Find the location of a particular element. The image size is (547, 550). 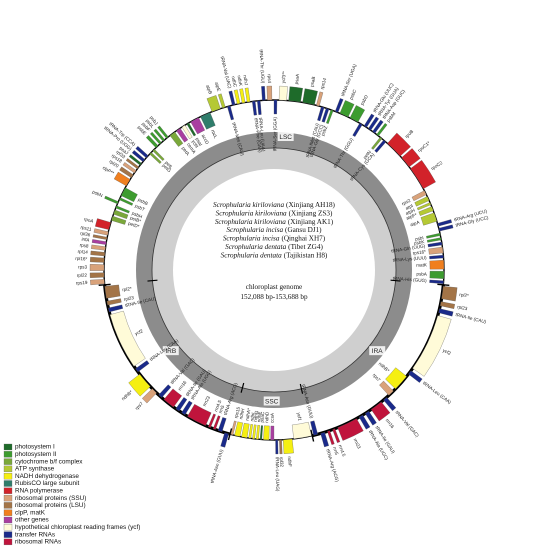

legend-label: ATP synthase is located at coordinates (35, 469).